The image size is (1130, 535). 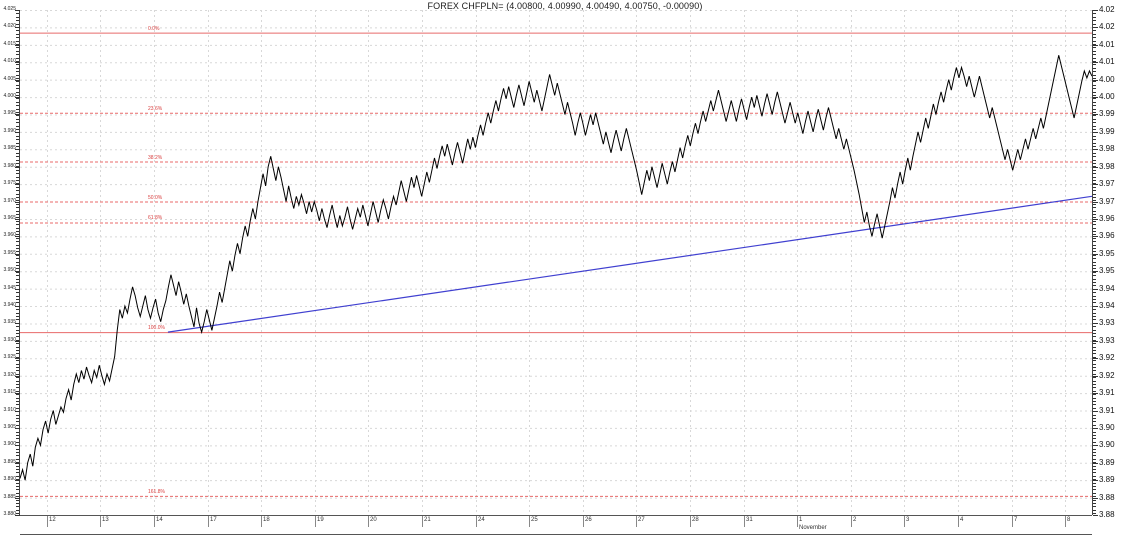 I want to click on right-axis-tick-label: 3.99, so click(x=1107, y=114).